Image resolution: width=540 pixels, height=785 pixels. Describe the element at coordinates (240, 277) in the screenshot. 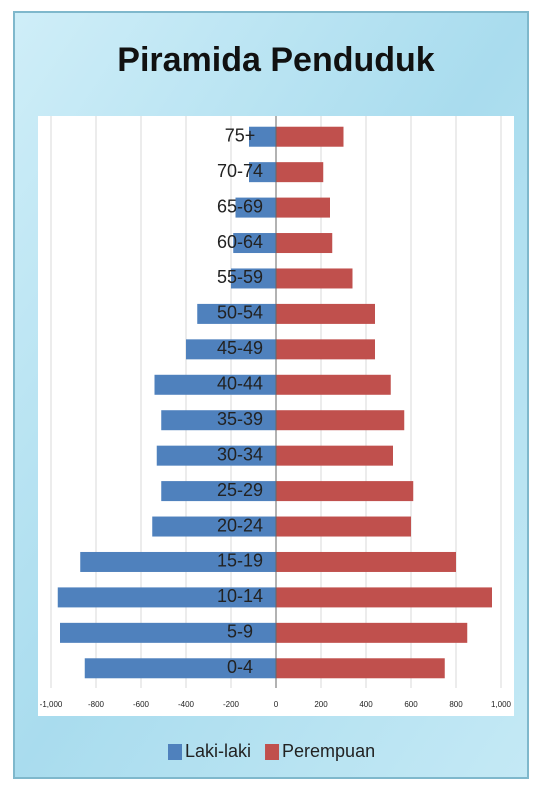

I see `y-tick-label: 55-59` at that location.